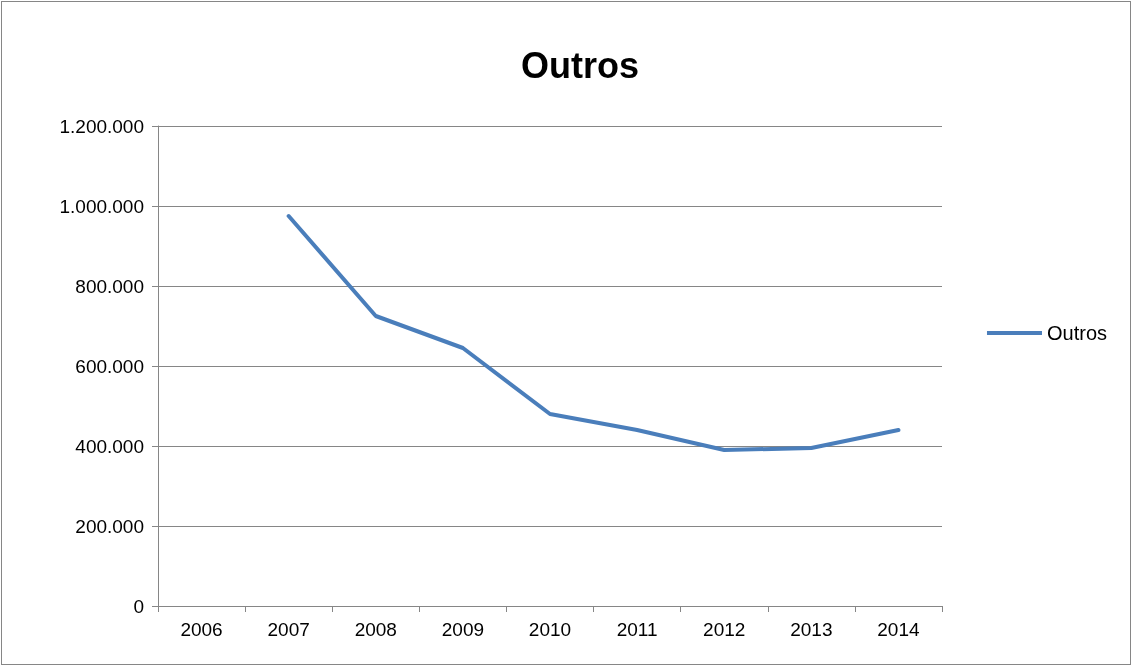 Image resolution: width=1132 pixels, height=666 pixels. Describe the element at coordinates (898, 629) in the screenshot. I see `x-tick-label: 2014` at that location.